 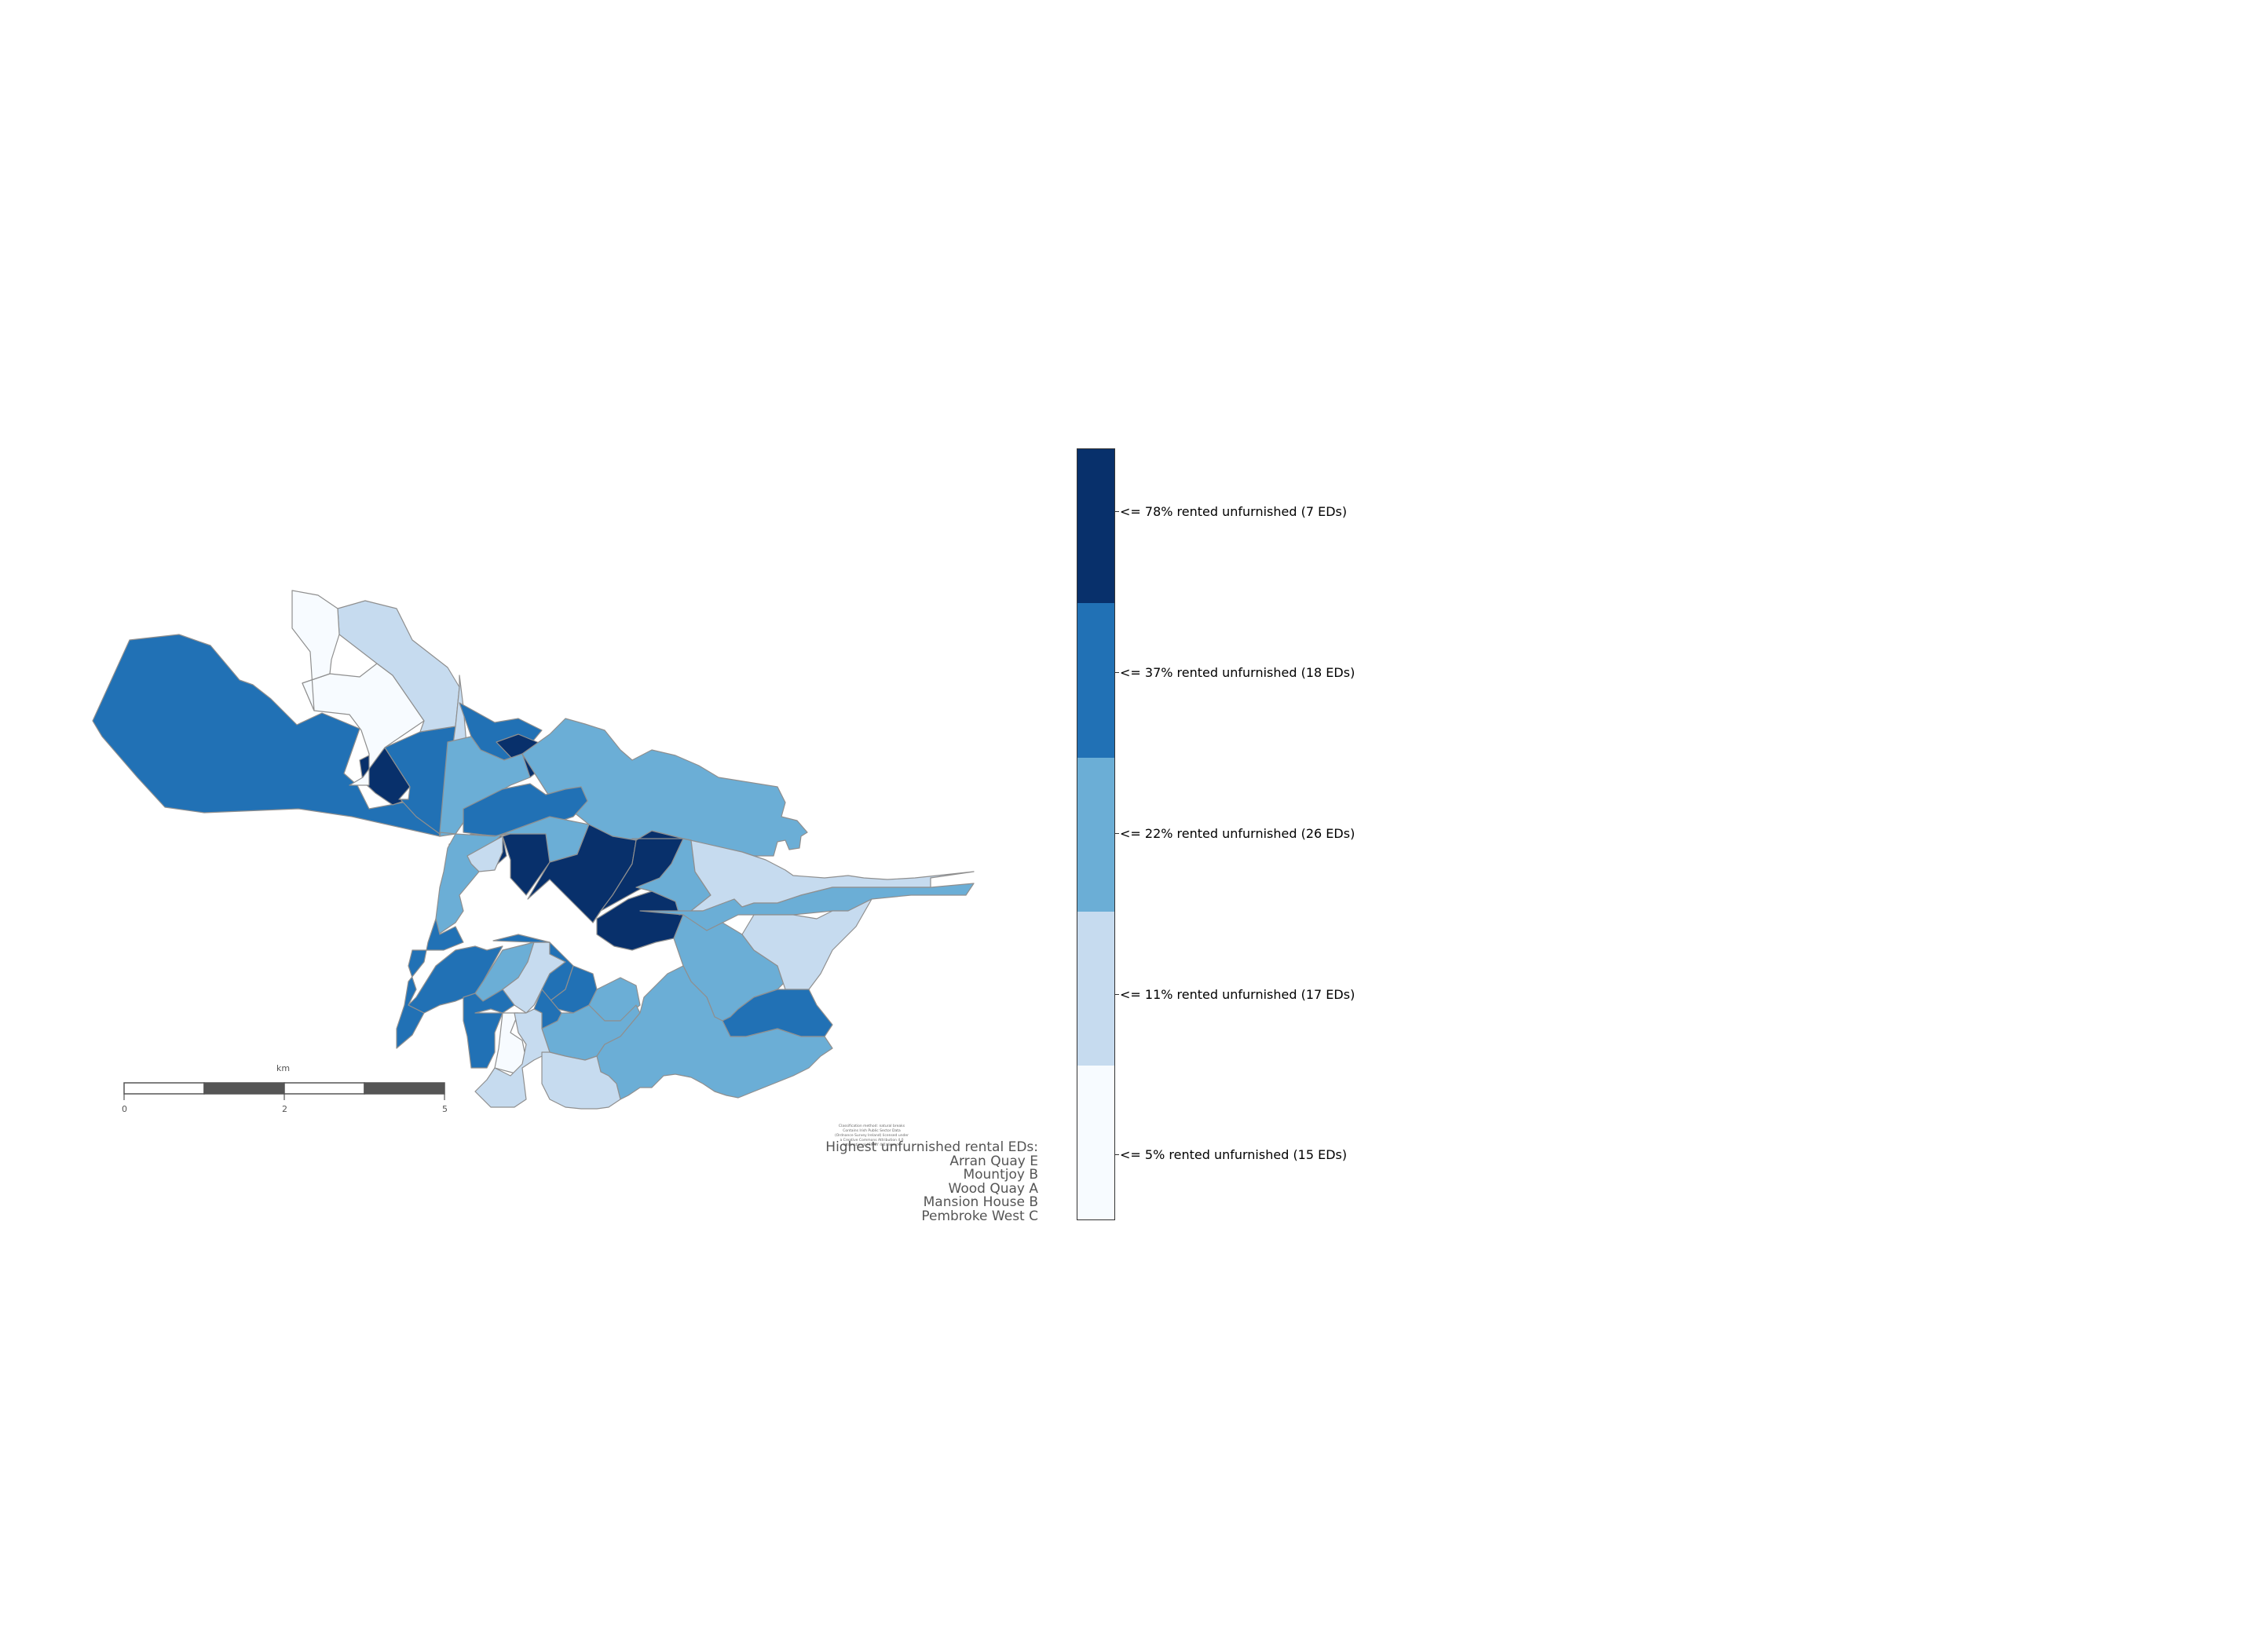 What do you see at coordinates (445, 1109) in the screenshot?
I see `scale-tick-label-5: 5` at bounding box center [445, 1109].